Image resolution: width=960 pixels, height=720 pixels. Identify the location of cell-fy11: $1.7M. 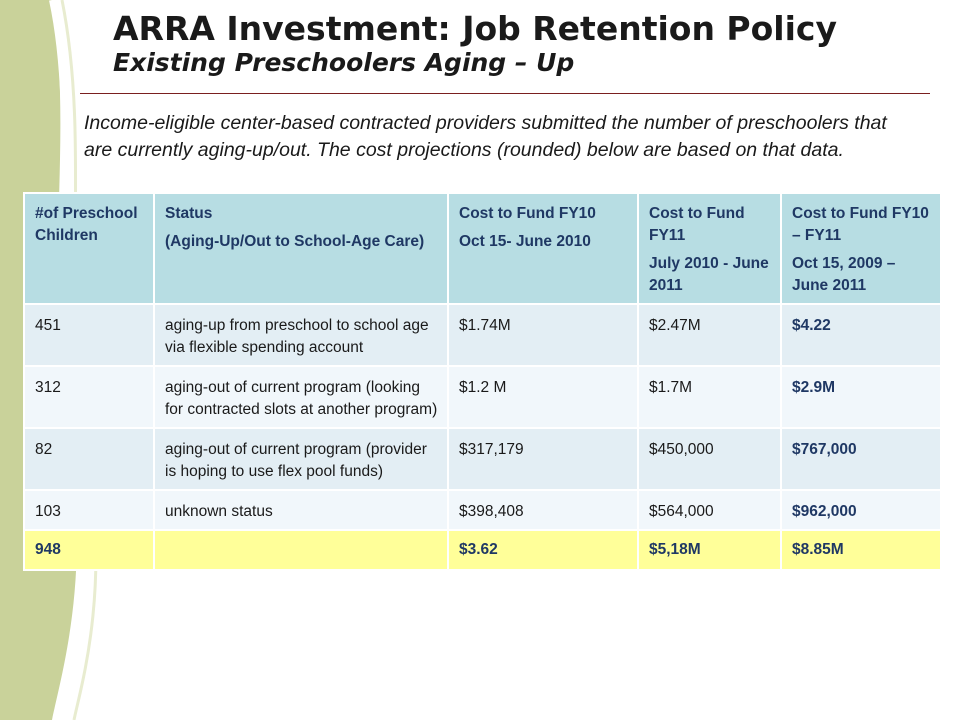
(709, 397).